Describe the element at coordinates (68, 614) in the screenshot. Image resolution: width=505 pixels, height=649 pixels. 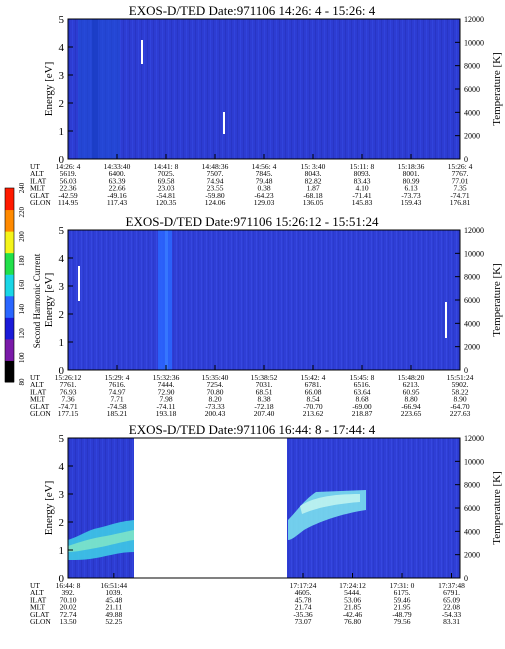
I see `ephemeris-value: 72.74` at that location.